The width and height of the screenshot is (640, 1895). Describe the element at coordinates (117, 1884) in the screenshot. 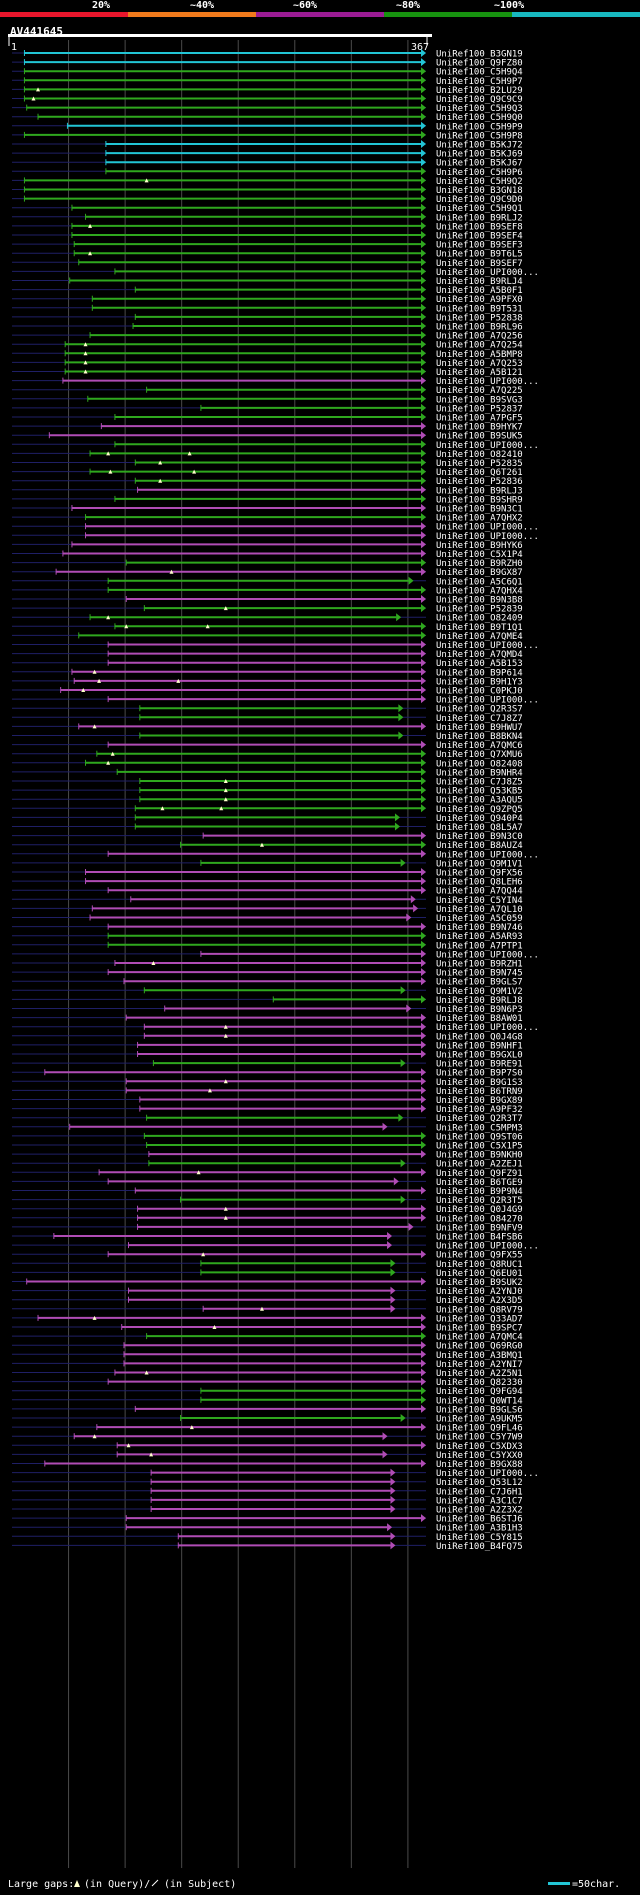

I see `legend-query-gap: (in Query)/` at that location.